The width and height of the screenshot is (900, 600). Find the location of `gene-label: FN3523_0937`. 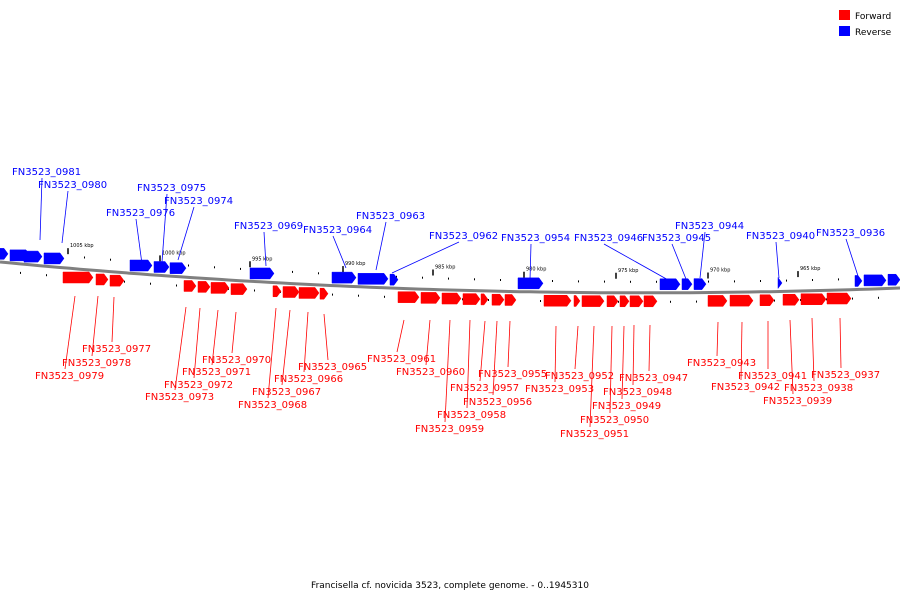

gene-label: FN3523_0937 is located at coordinates (845, 375).